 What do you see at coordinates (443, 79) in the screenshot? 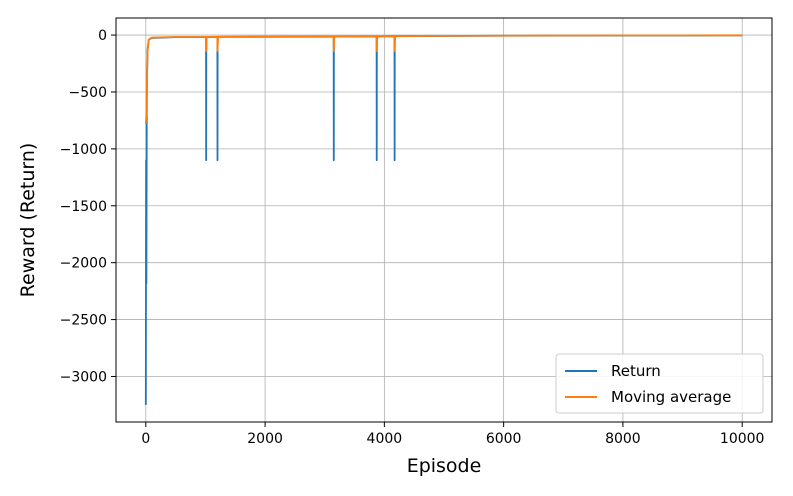
I see `series-line-moving-average` at bounding box center [443, 79].